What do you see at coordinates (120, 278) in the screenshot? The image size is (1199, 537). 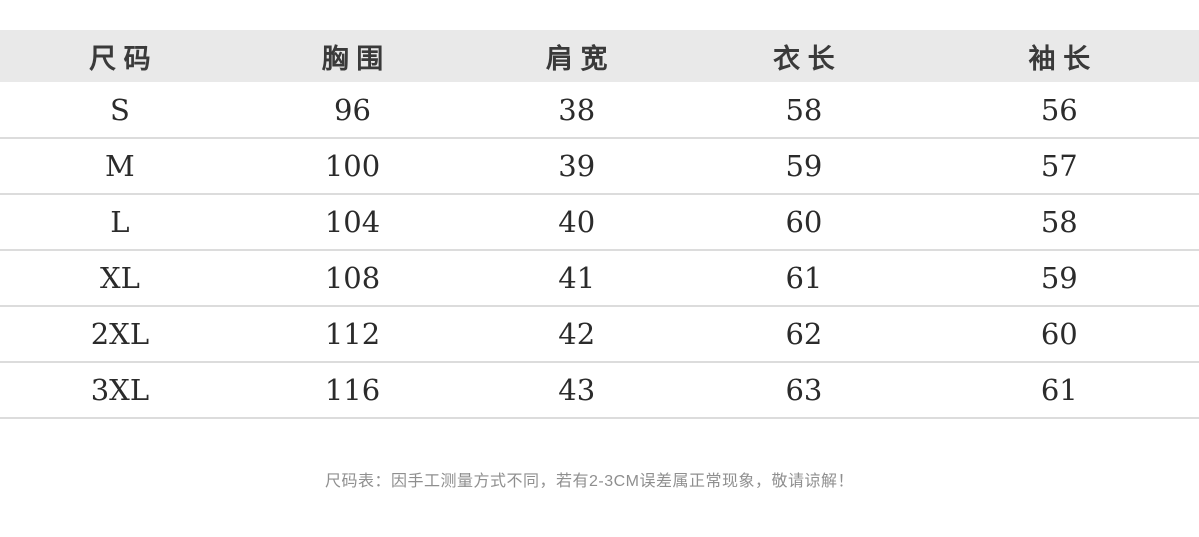 I see `size-label: XL` at bounding box center [120, 278].